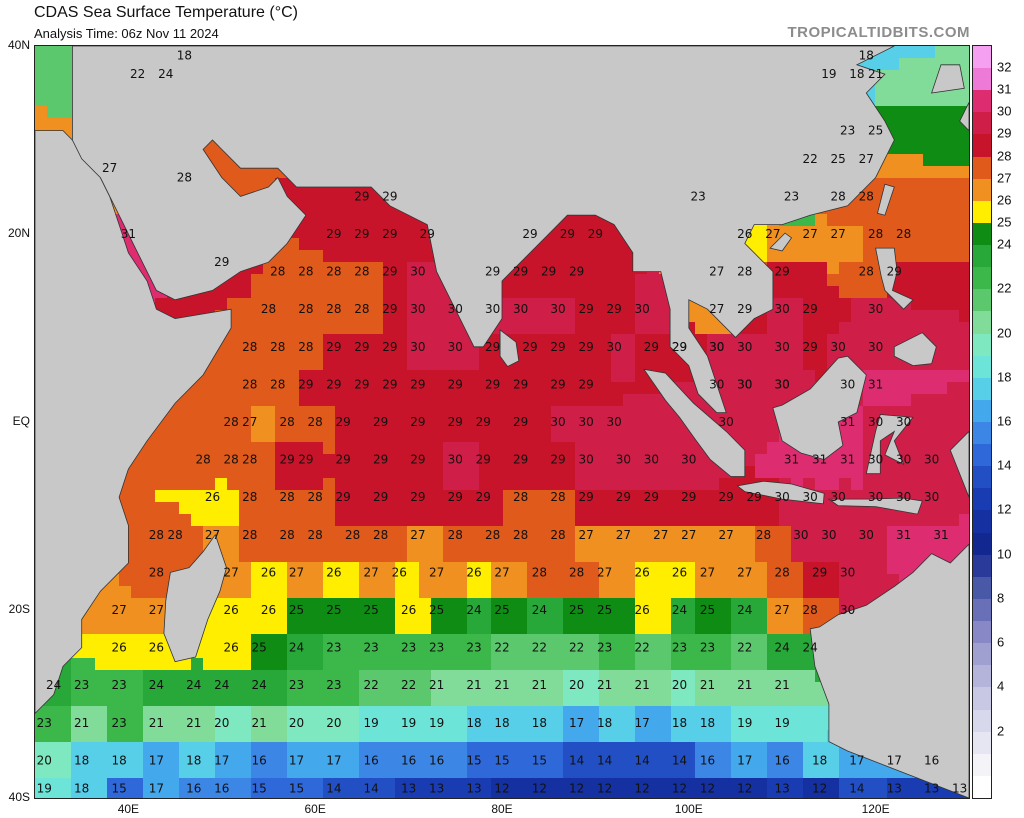  Describe the element at coordinates (1004, 156) in the screenshot. I see `colorbar-tick-label: 28` at that location.